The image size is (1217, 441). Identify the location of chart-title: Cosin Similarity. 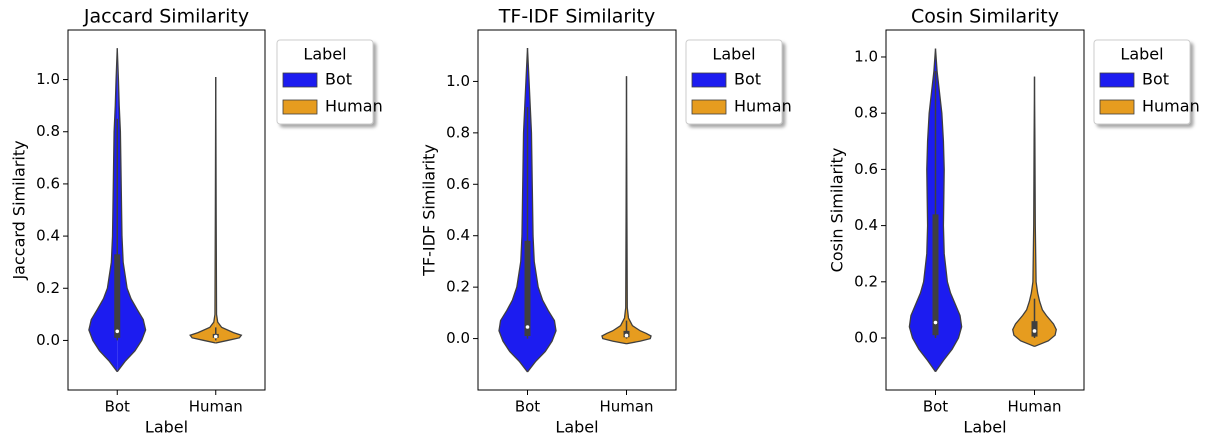
(985, 17).